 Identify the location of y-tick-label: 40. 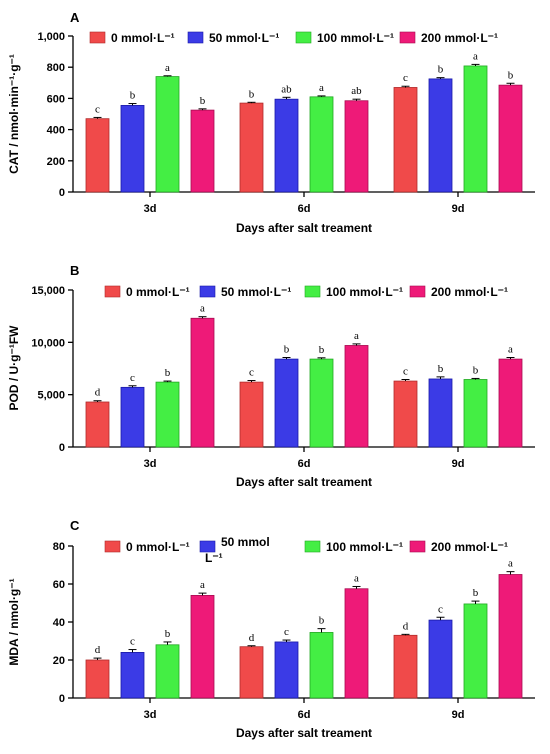
(59, 623).